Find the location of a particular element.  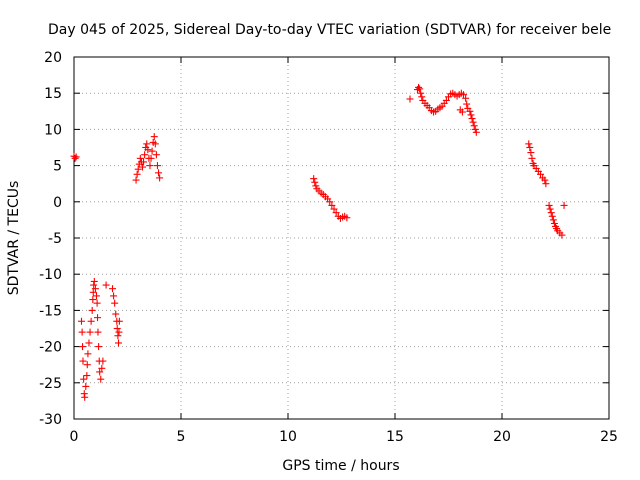

x-tick-label: 15 is located at coordinates (395, 437).